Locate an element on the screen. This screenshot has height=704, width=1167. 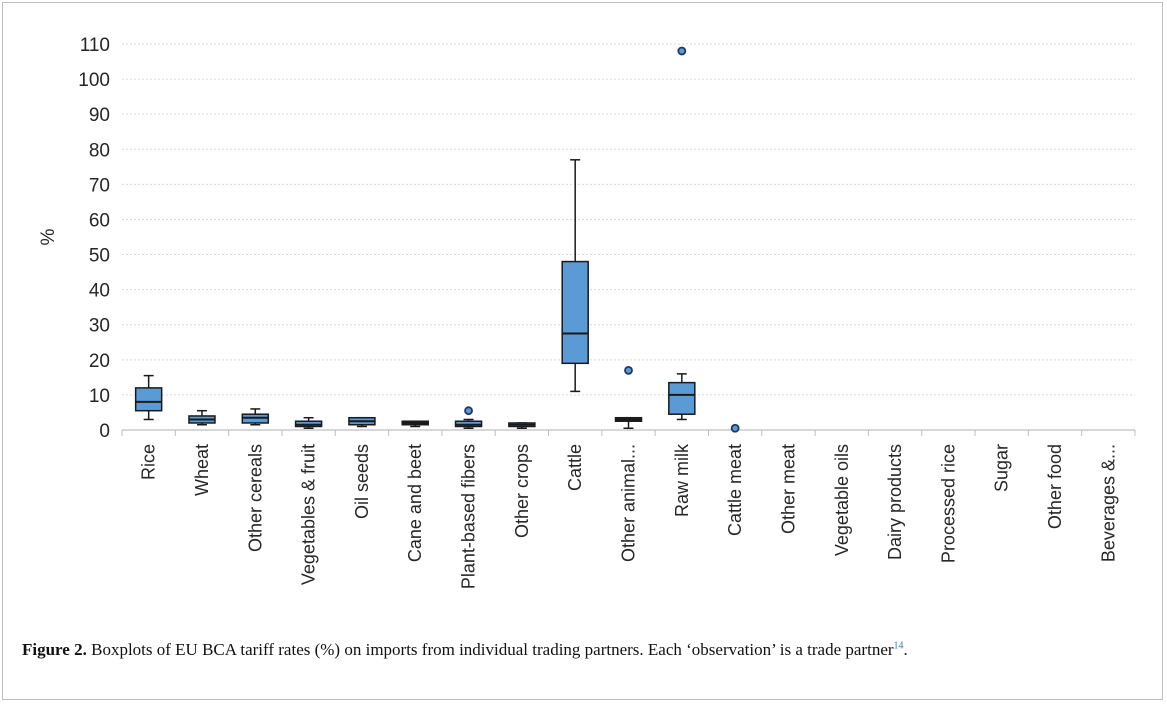
x-category-label: Plant-based fibers is located at coordinates (469, 516).